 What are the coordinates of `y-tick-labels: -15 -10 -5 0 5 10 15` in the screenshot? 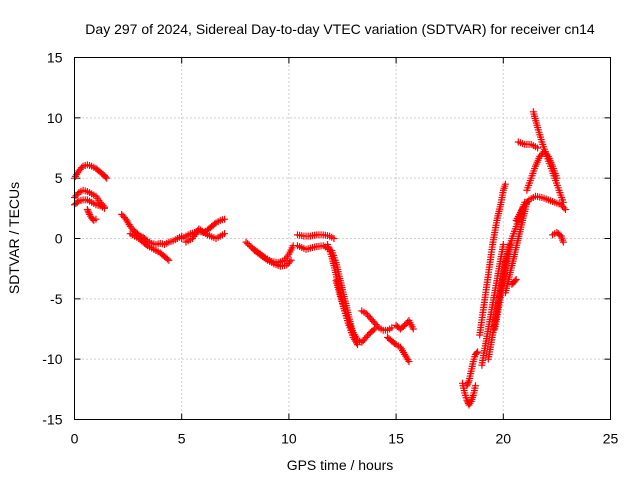 It's located at (52, 239).